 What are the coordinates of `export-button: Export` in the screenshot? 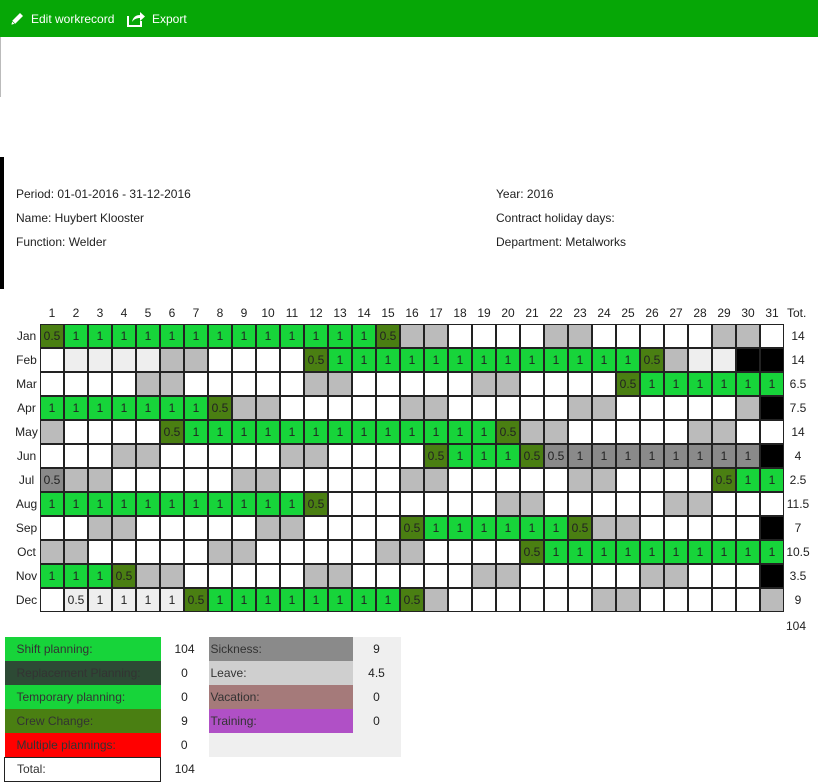 It's located at (156, 18).